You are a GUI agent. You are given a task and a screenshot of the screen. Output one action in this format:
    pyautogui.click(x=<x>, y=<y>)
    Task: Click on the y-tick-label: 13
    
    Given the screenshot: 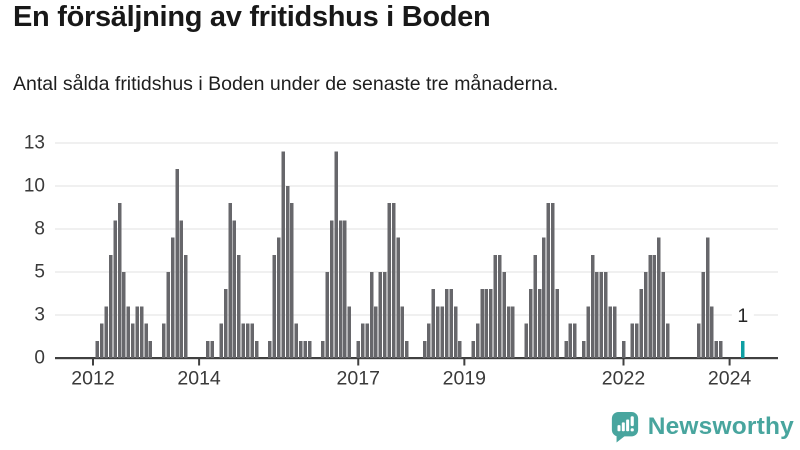 What is the action you would take?
    pyautogui.click(x=34, y=143)
    